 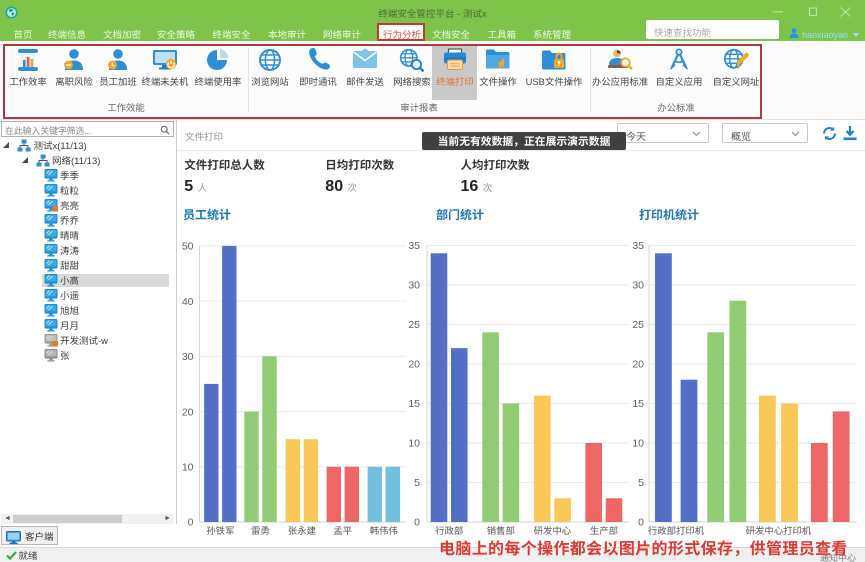 I want to click on svg-text: 生产部, so click(x=604, y=530).